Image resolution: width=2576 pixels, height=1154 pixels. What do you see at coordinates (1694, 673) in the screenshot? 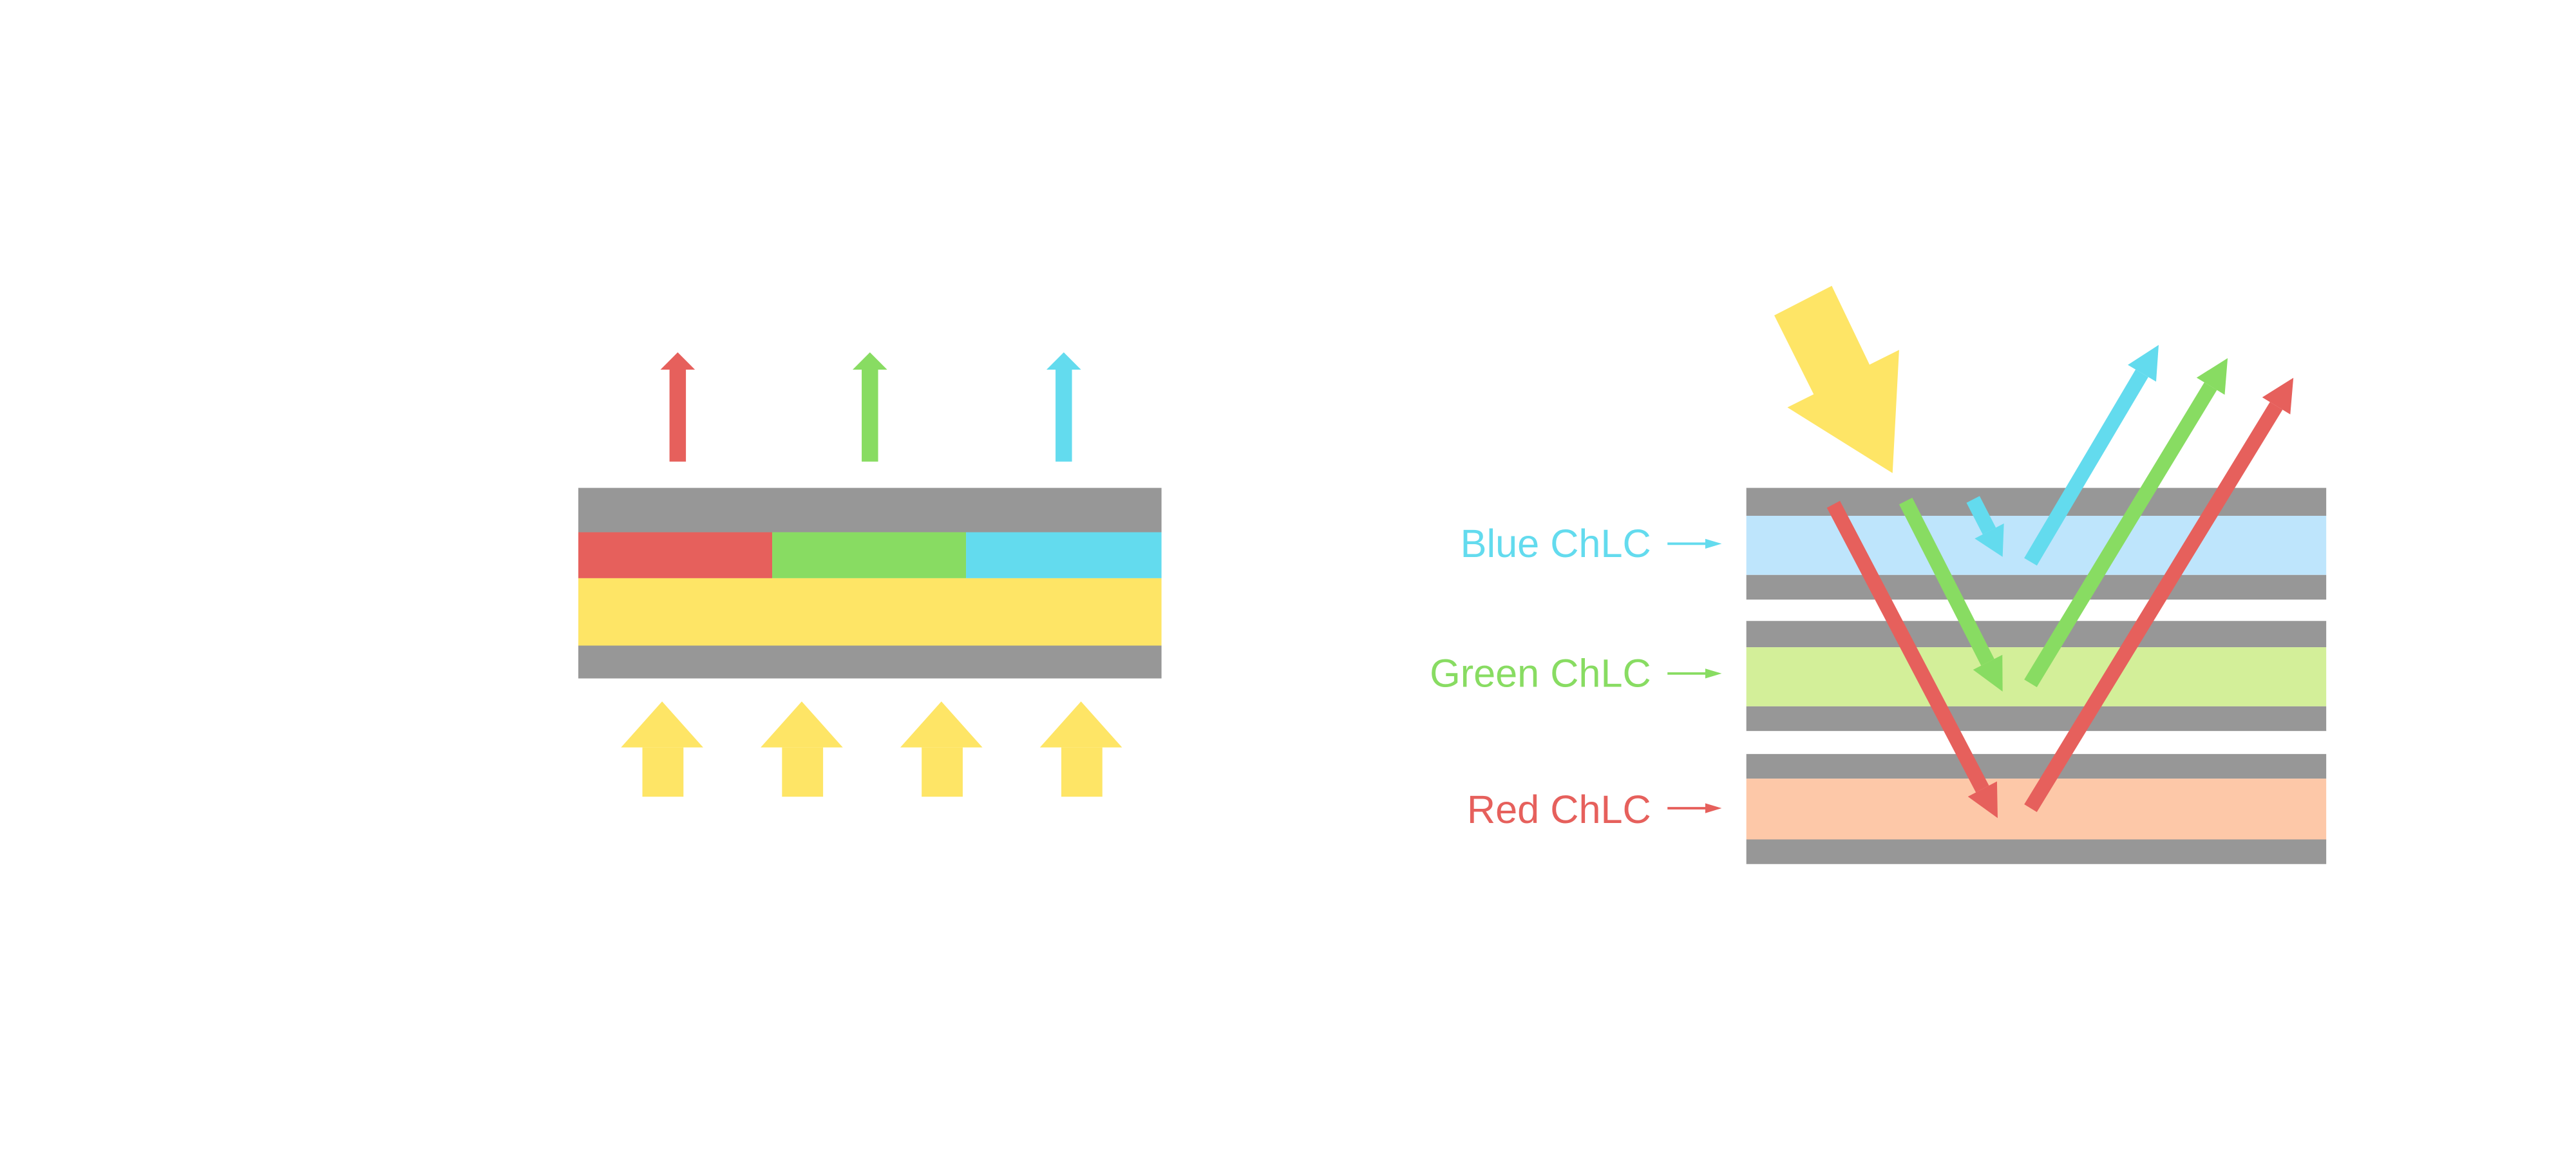
I see `green-label-pointer-arrow` at bounding box center [1694, 673].